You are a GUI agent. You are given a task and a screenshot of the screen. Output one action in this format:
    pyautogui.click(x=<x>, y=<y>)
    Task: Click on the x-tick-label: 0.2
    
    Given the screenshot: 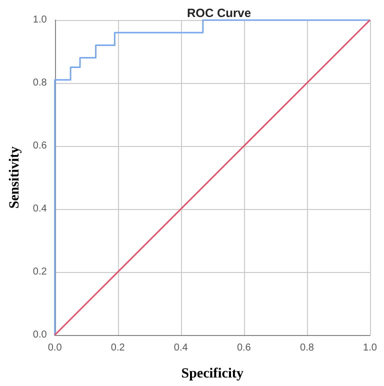 What is the action you would take?
    pyautogui.click(x=118, y=348)
    